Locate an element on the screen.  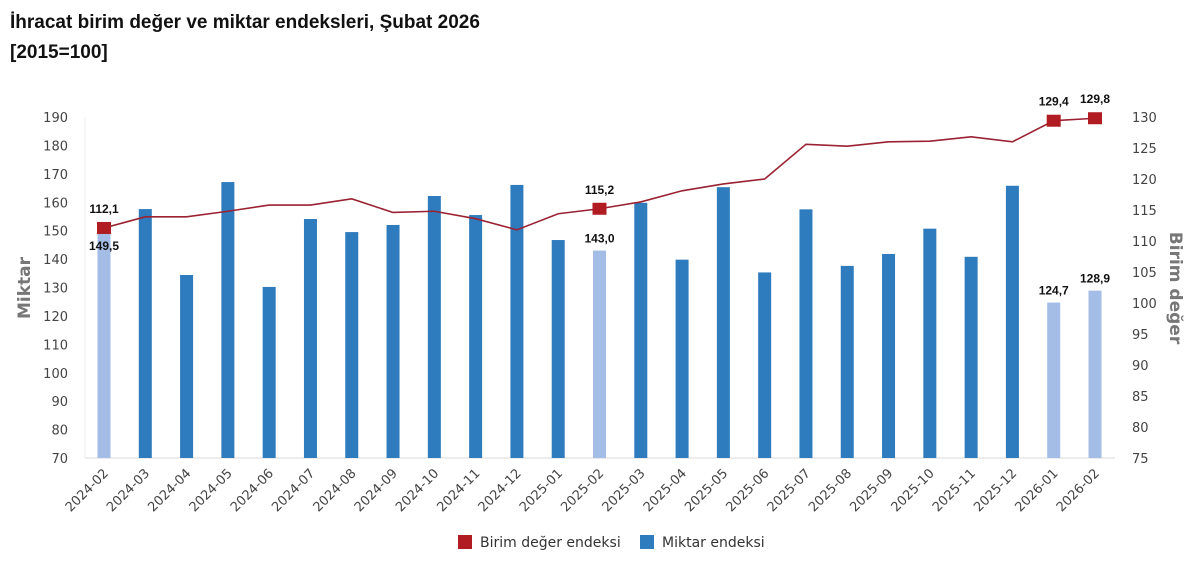
line-data-label: 115,2 is located at coordinates (600, 190).